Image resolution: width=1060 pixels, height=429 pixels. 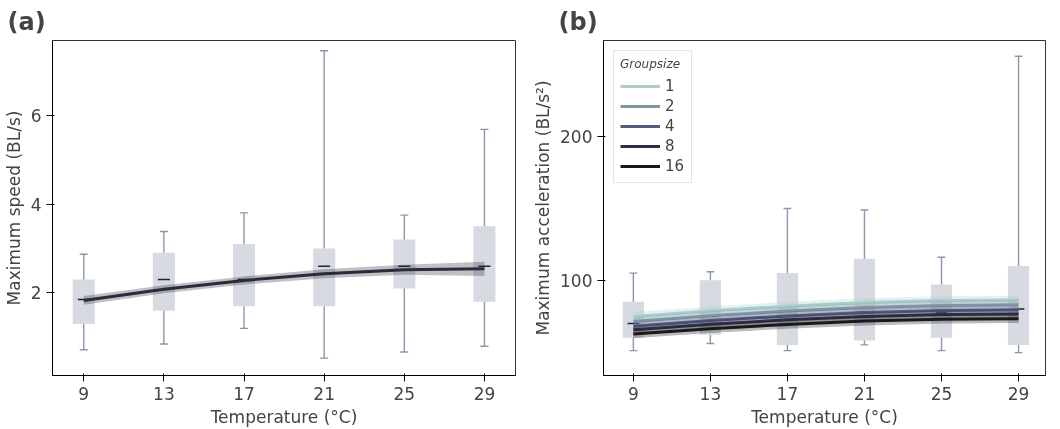 I want to click on legend-title: Groupsize, so click(x=651, y=64).